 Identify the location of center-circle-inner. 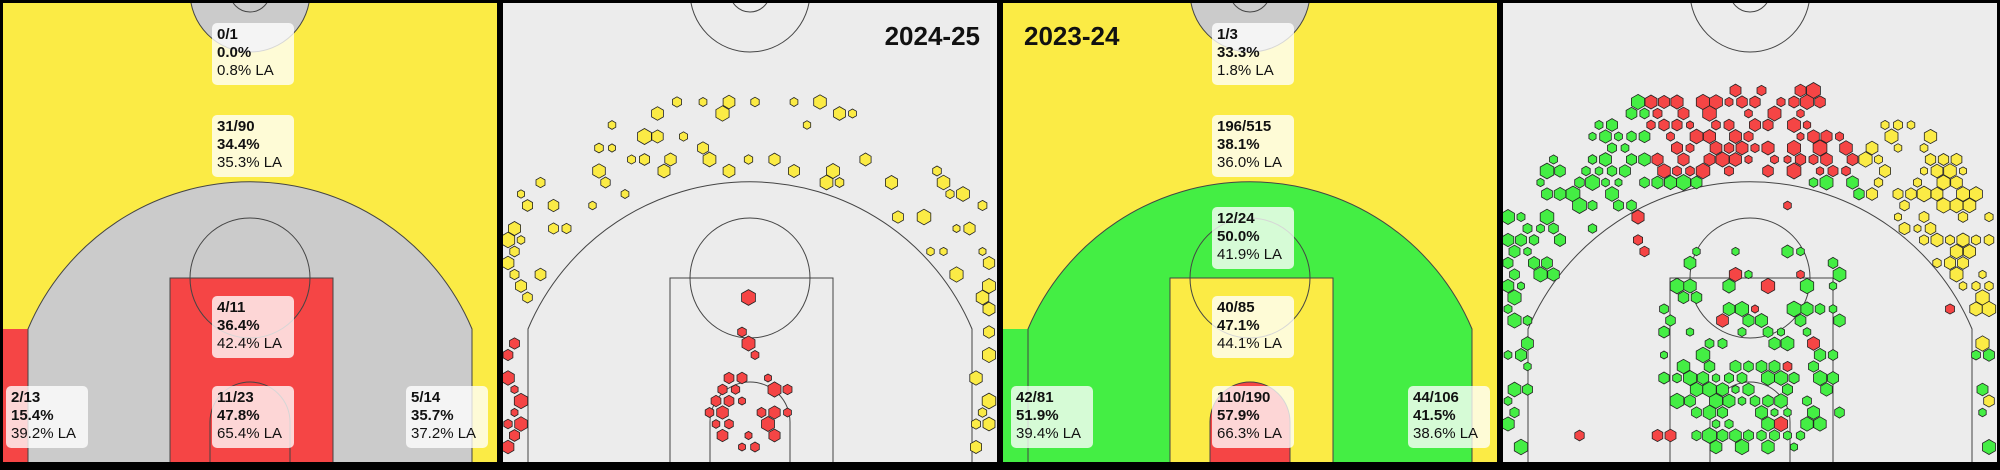
(250, 8).